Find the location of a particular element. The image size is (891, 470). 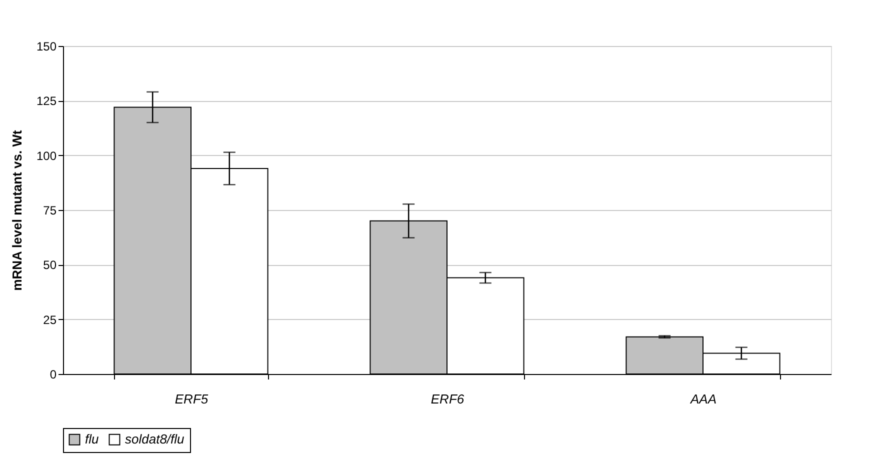

legend-label: flu is located at coordinates (92, 439).